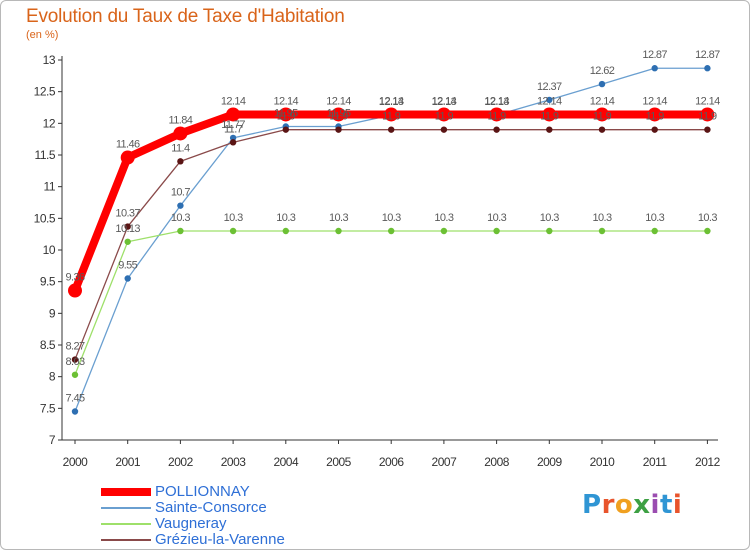 The image size is (750, 550). Describe the element at coordinates (45, 218) in the screenshot. I see `y-tick-label: 10.5` at that location.